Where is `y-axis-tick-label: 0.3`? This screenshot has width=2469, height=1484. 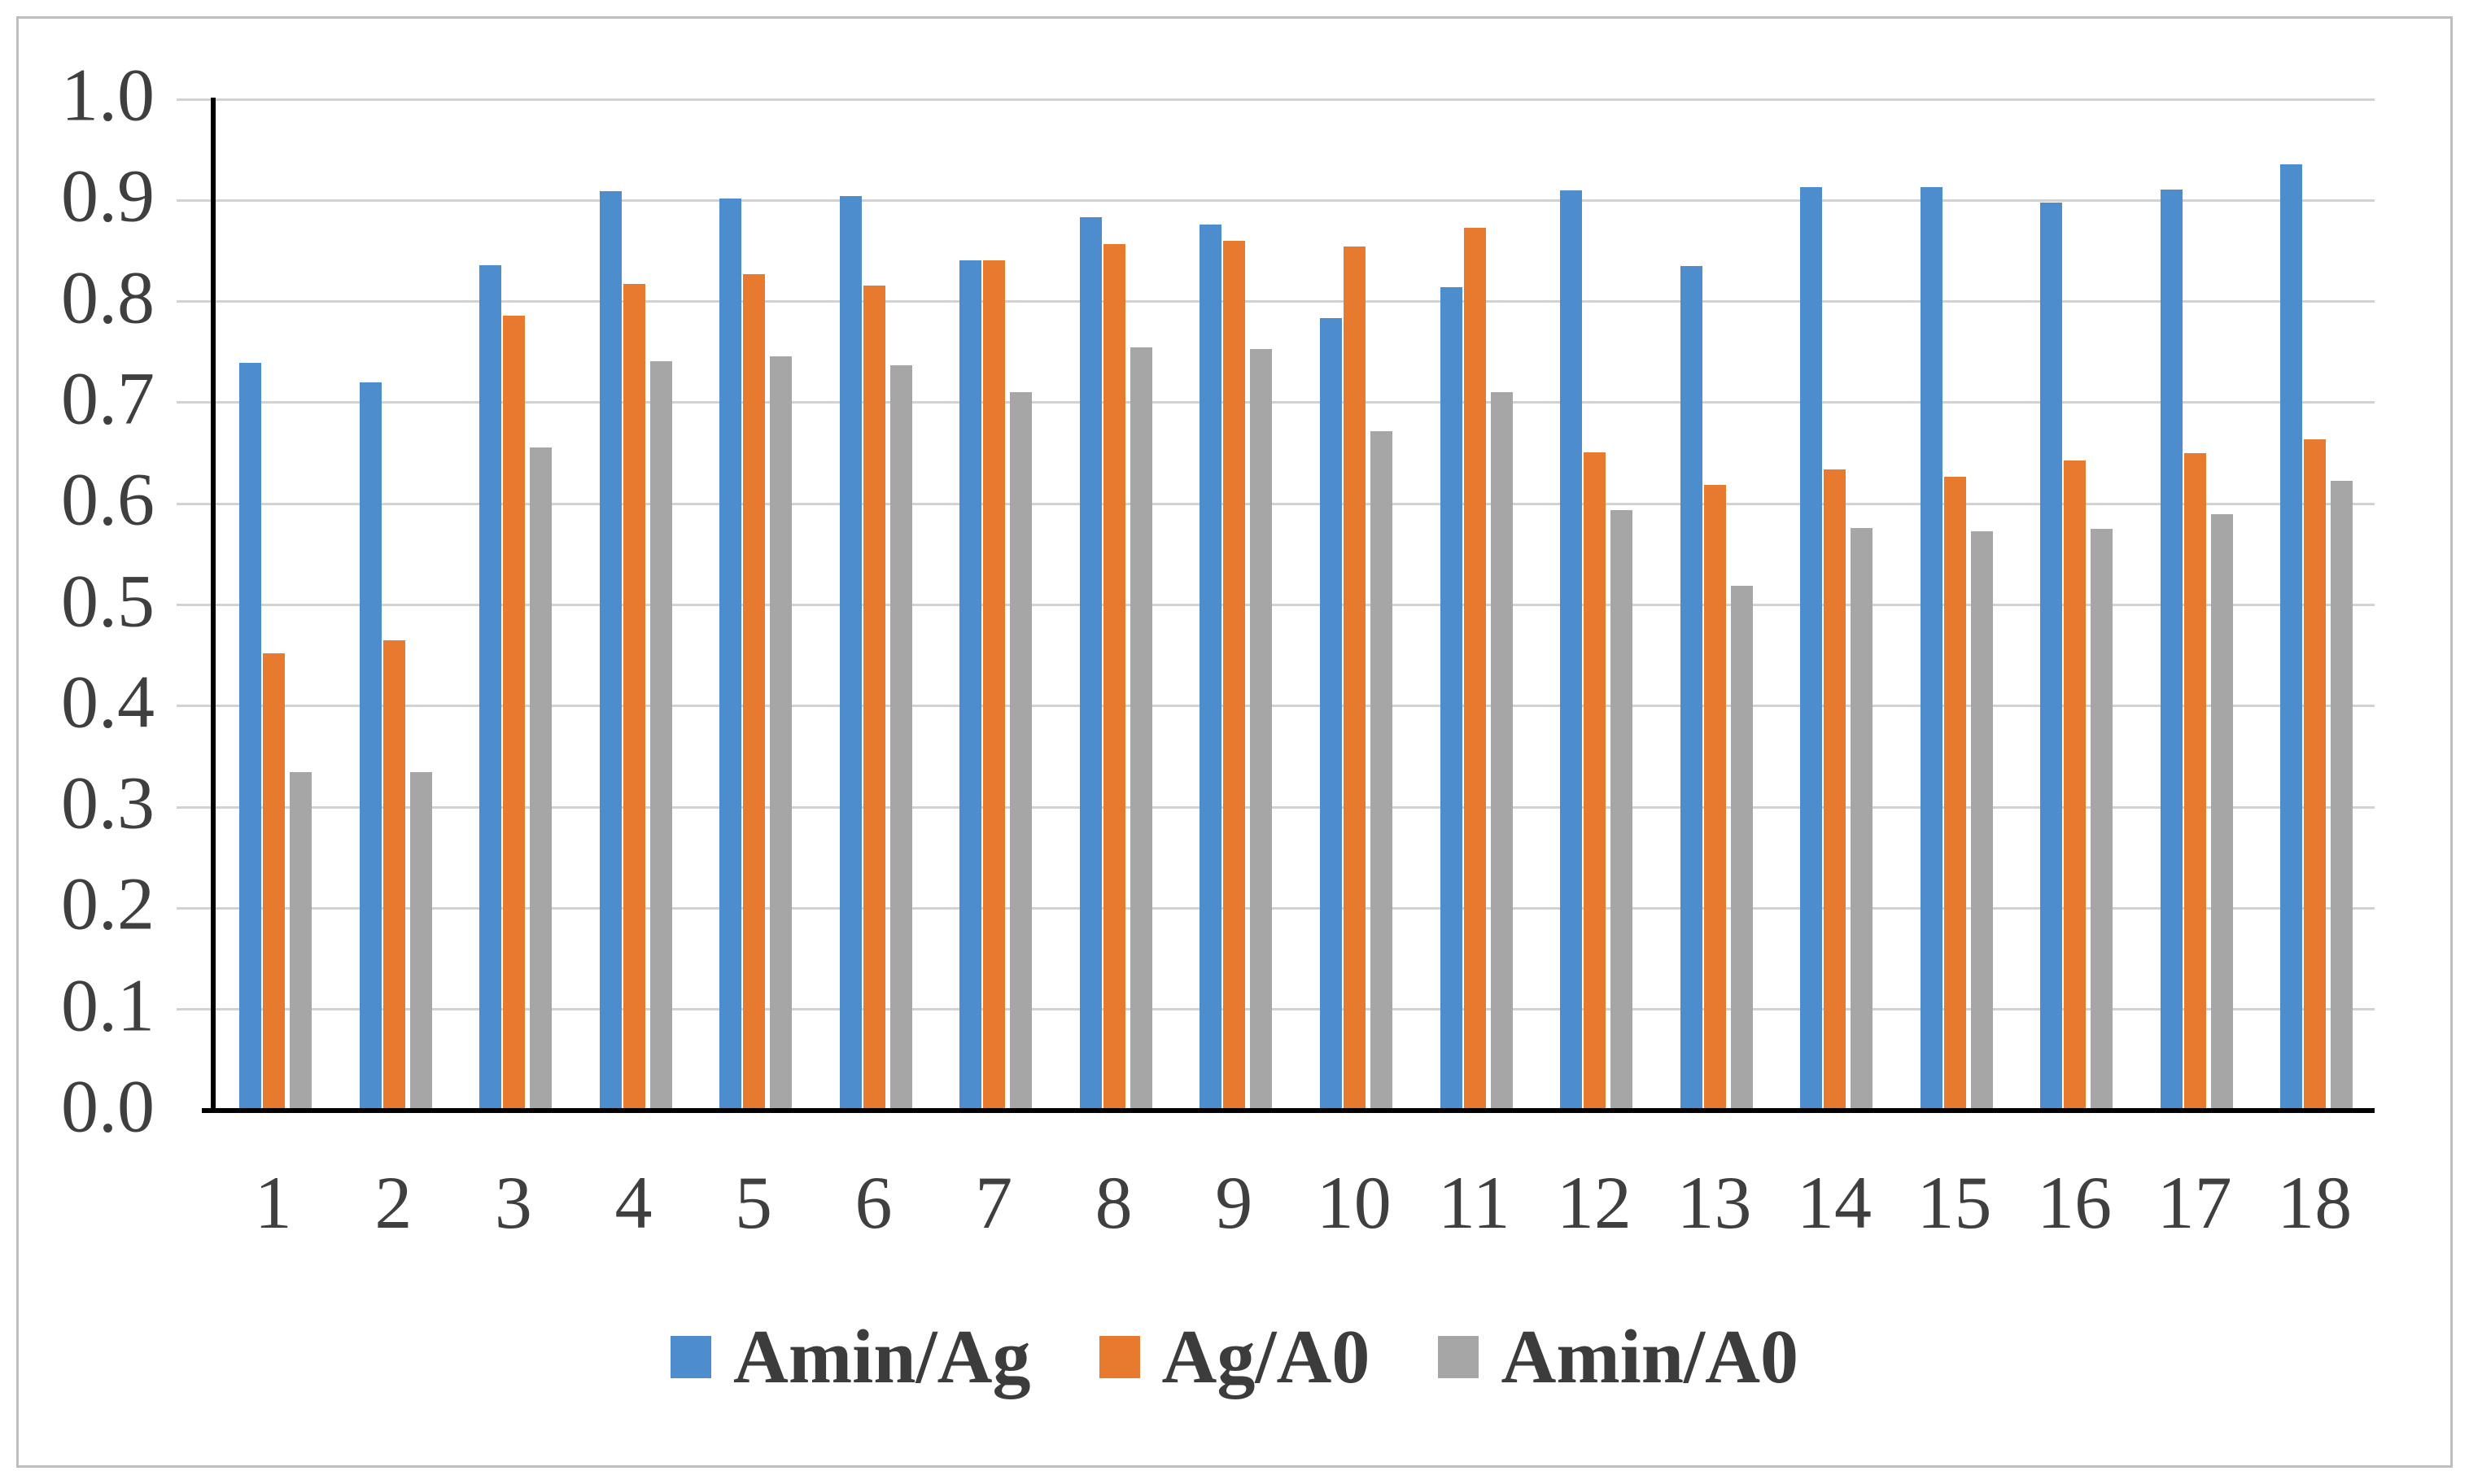 y-axis-tick-label: 0.3 is located at coordinates (108, 803).